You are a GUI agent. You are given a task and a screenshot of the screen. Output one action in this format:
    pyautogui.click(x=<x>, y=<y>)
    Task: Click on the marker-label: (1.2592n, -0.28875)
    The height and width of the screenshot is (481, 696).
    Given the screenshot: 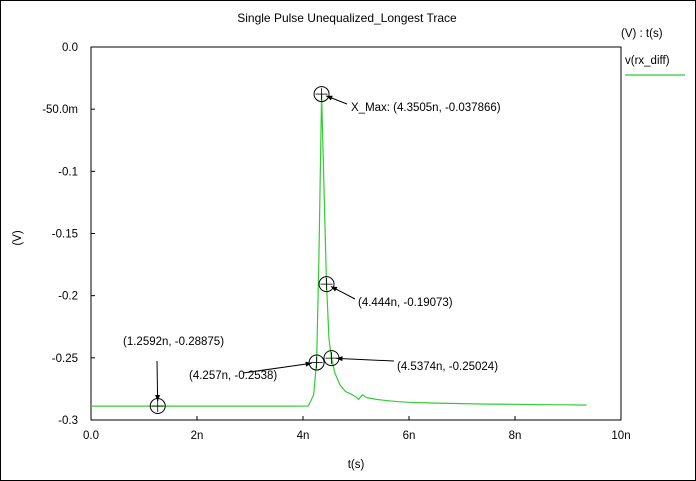 What is the action you would take?
    pyautogui.click(x=173, y=342)
    